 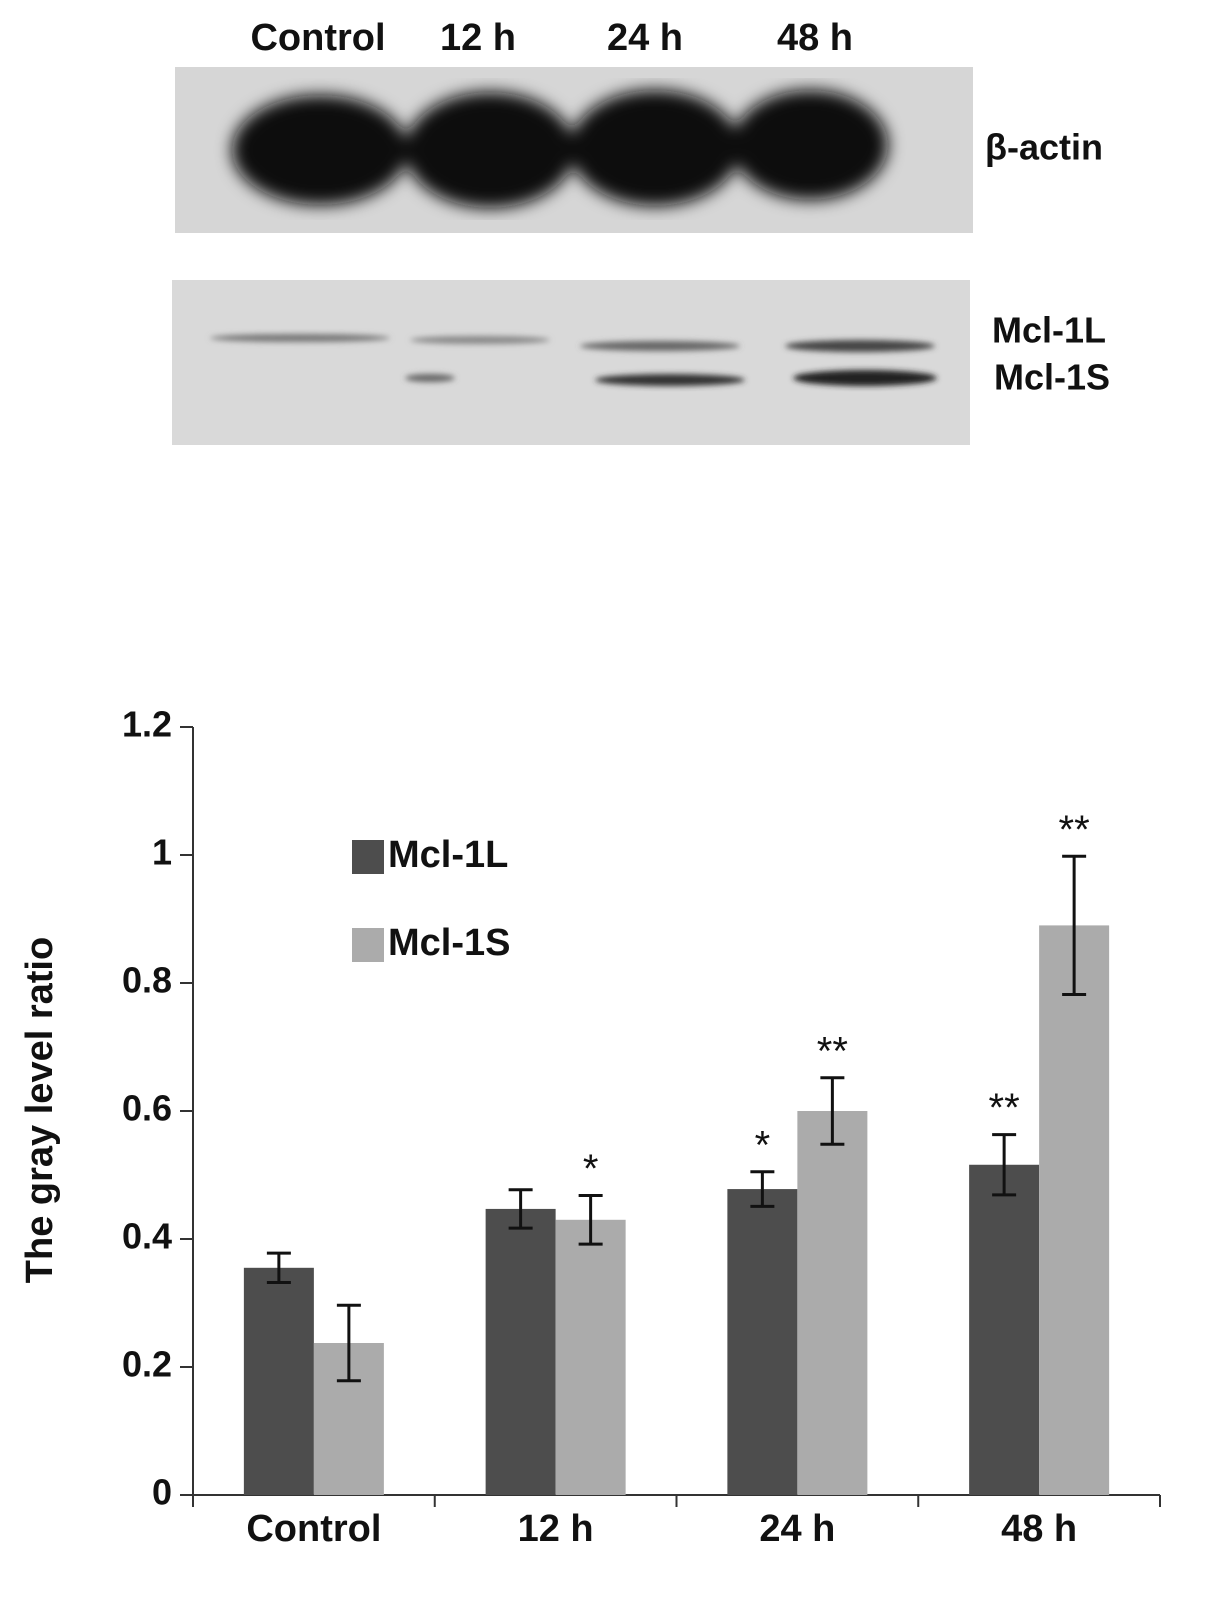 What do you see at coordinates (162, 852) in the screenshot?
I see `y-tick-label: 1` at bounding box center [162, 852].